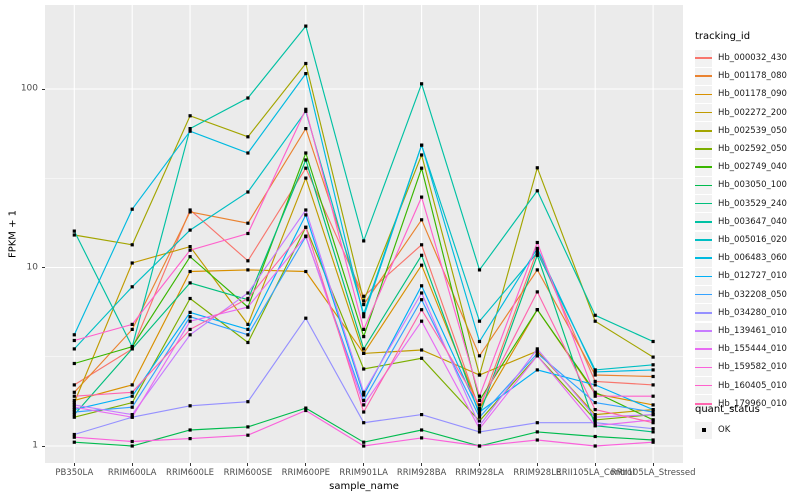 This screenshot has height=500, width=800. What do you see at coordinates (752, 112) in the screenshot?
I see `legend-label: Hb_002272_200` at bounding box center [752, 112].